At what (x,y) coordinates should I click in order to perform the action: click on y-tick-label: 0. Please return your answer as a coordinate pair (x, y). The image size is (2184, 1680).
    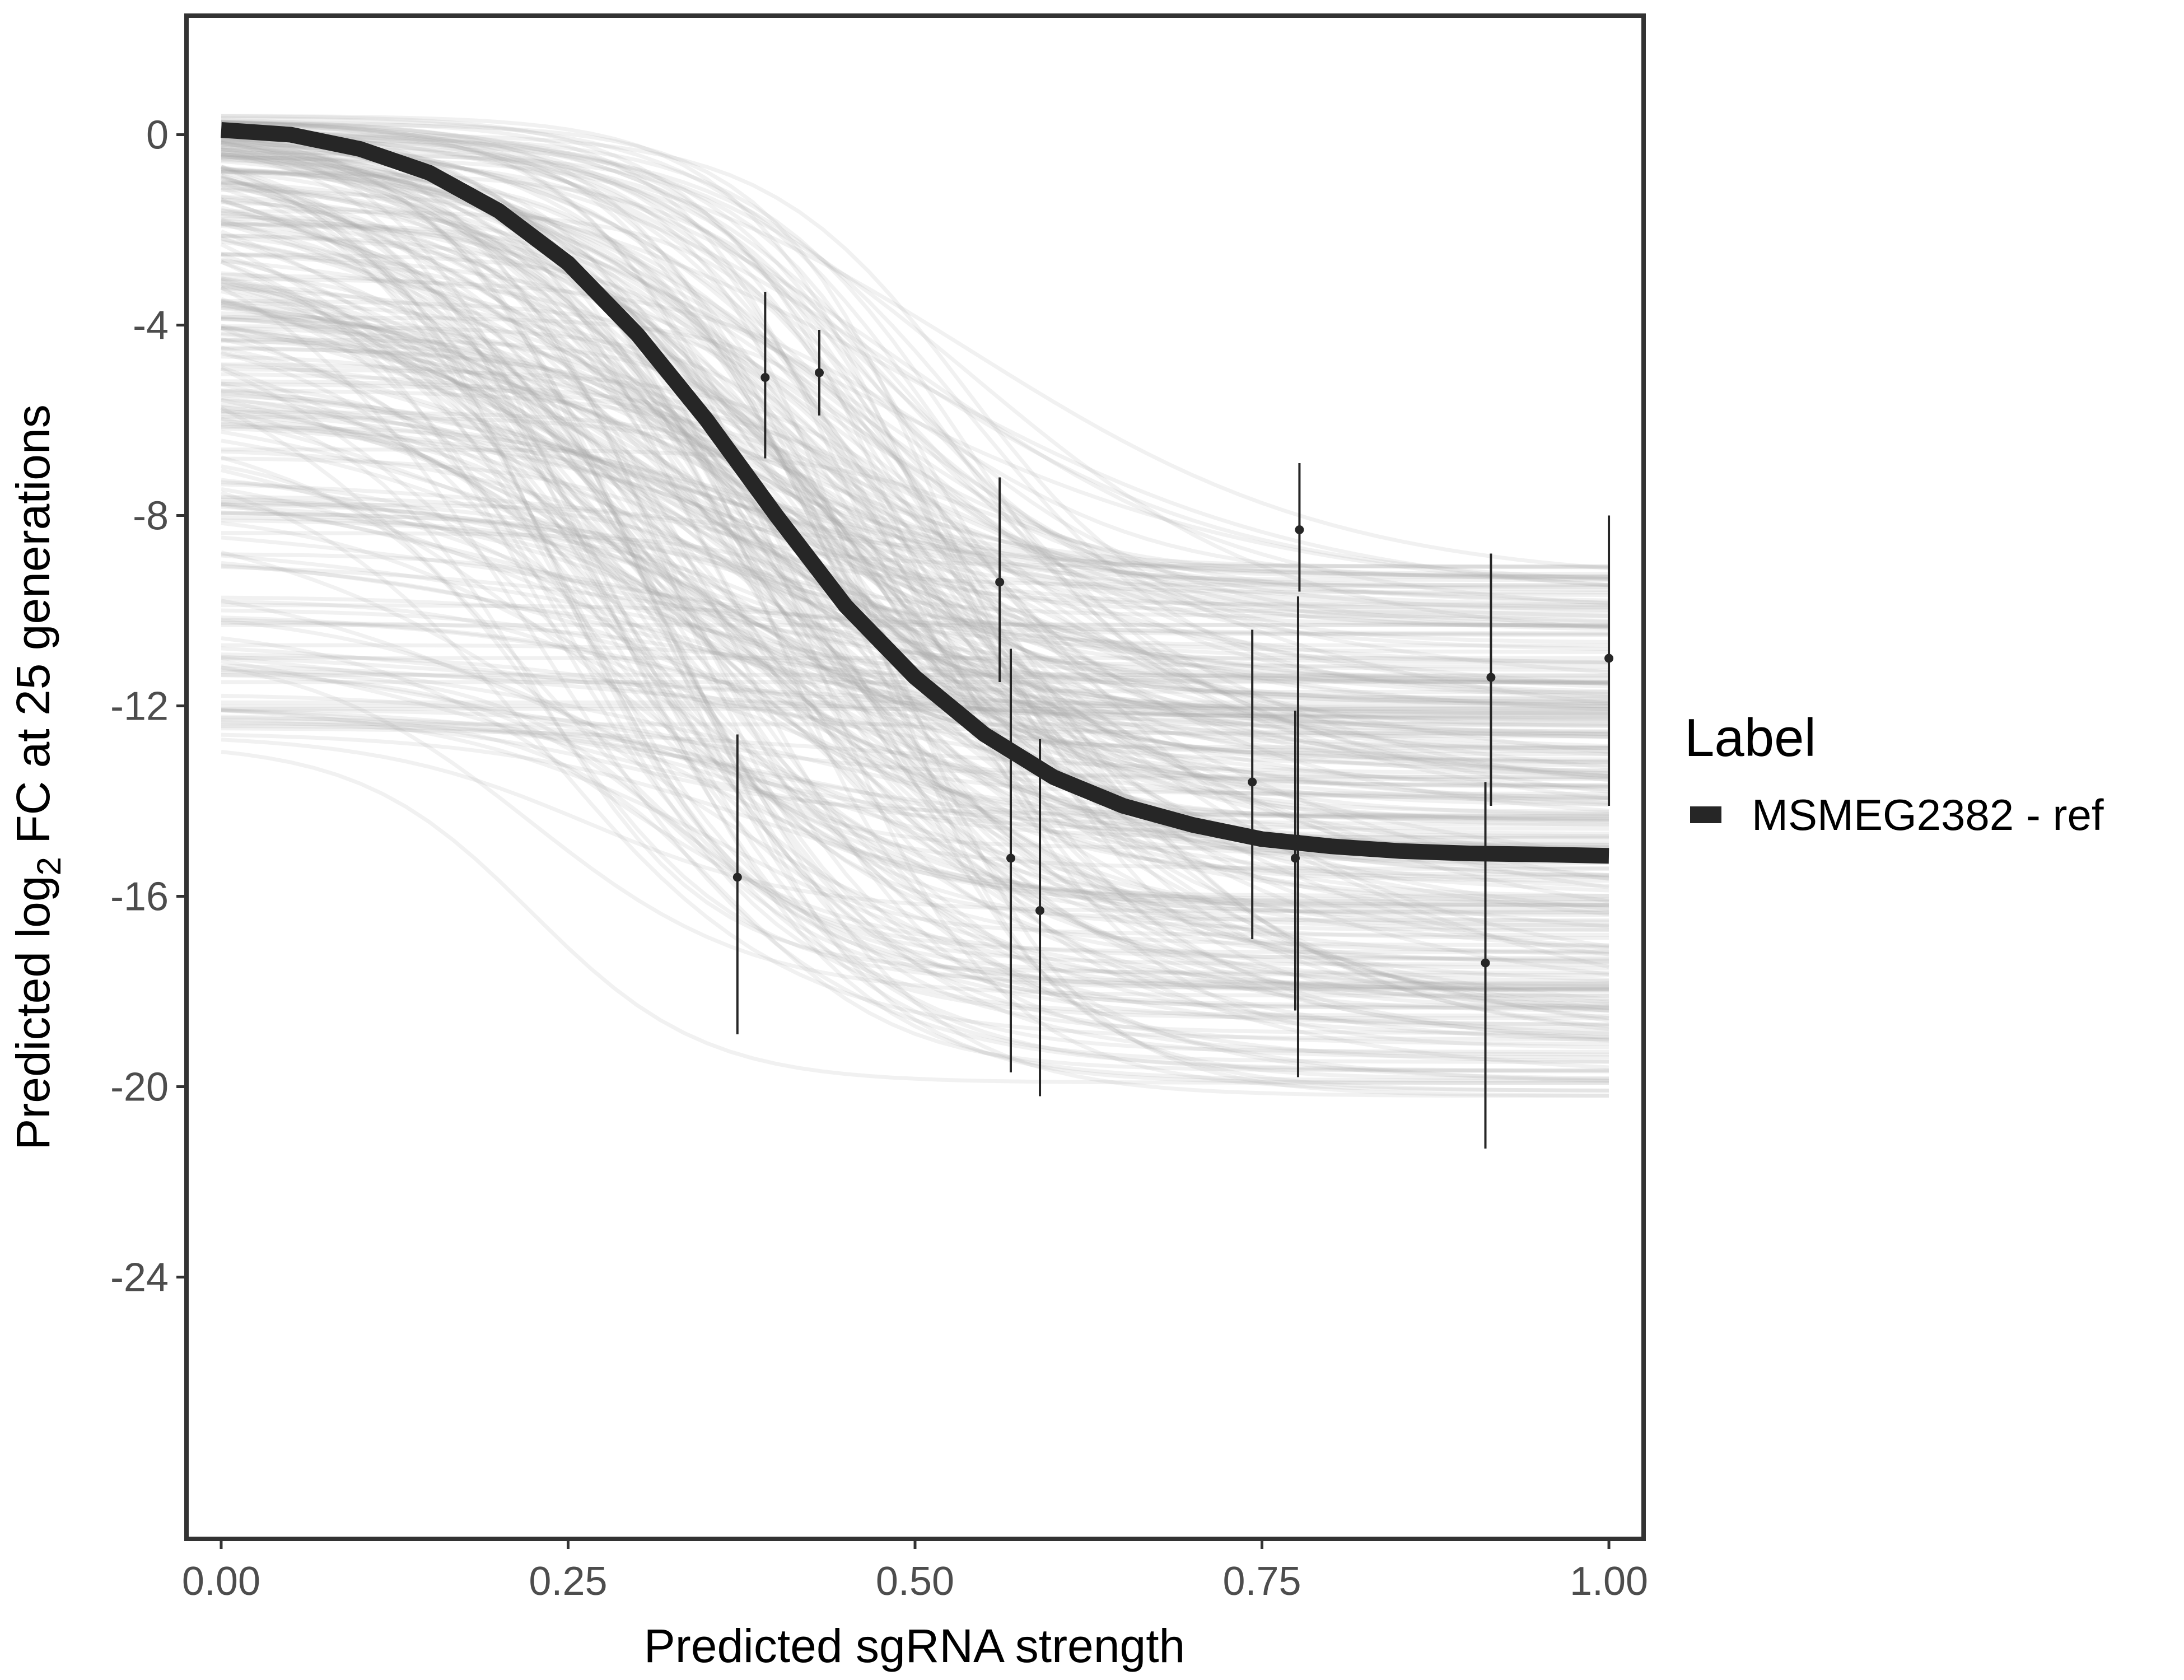
    Looking at the image, I should click on (158, 136).